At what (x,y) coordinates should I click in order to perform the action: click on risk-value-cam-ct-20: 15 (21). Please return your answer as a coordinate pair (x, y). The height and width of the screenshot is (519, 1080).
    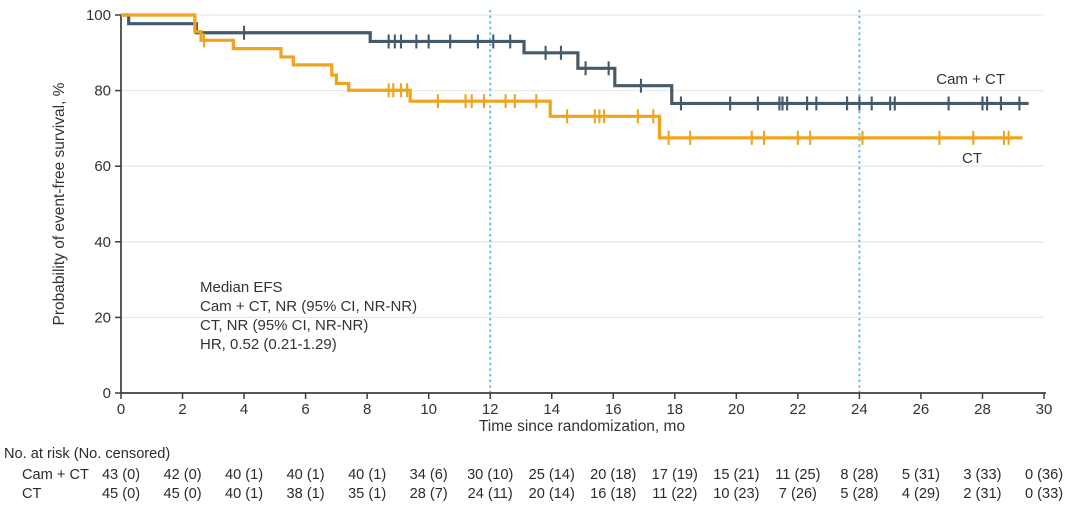
    Looking at the image, I should click on (736, 475).